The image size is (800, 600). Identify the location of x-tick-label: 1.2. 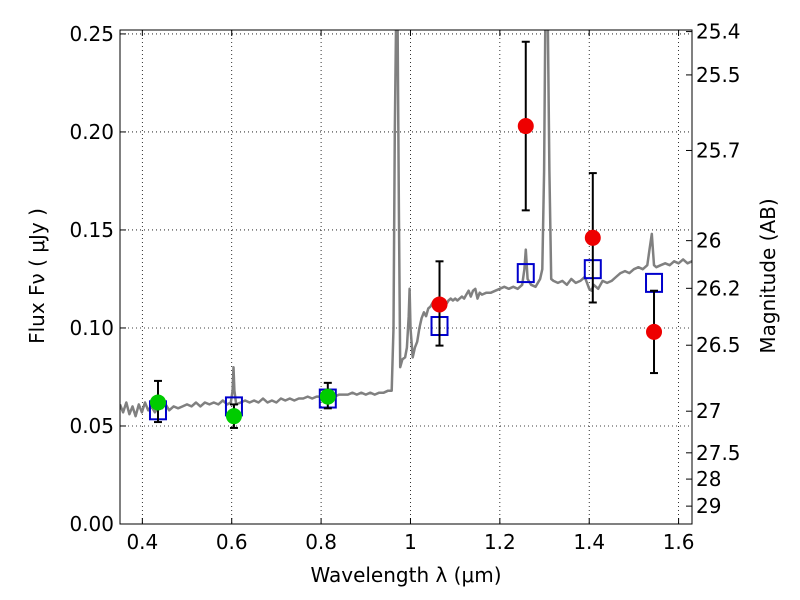
(500, 542).